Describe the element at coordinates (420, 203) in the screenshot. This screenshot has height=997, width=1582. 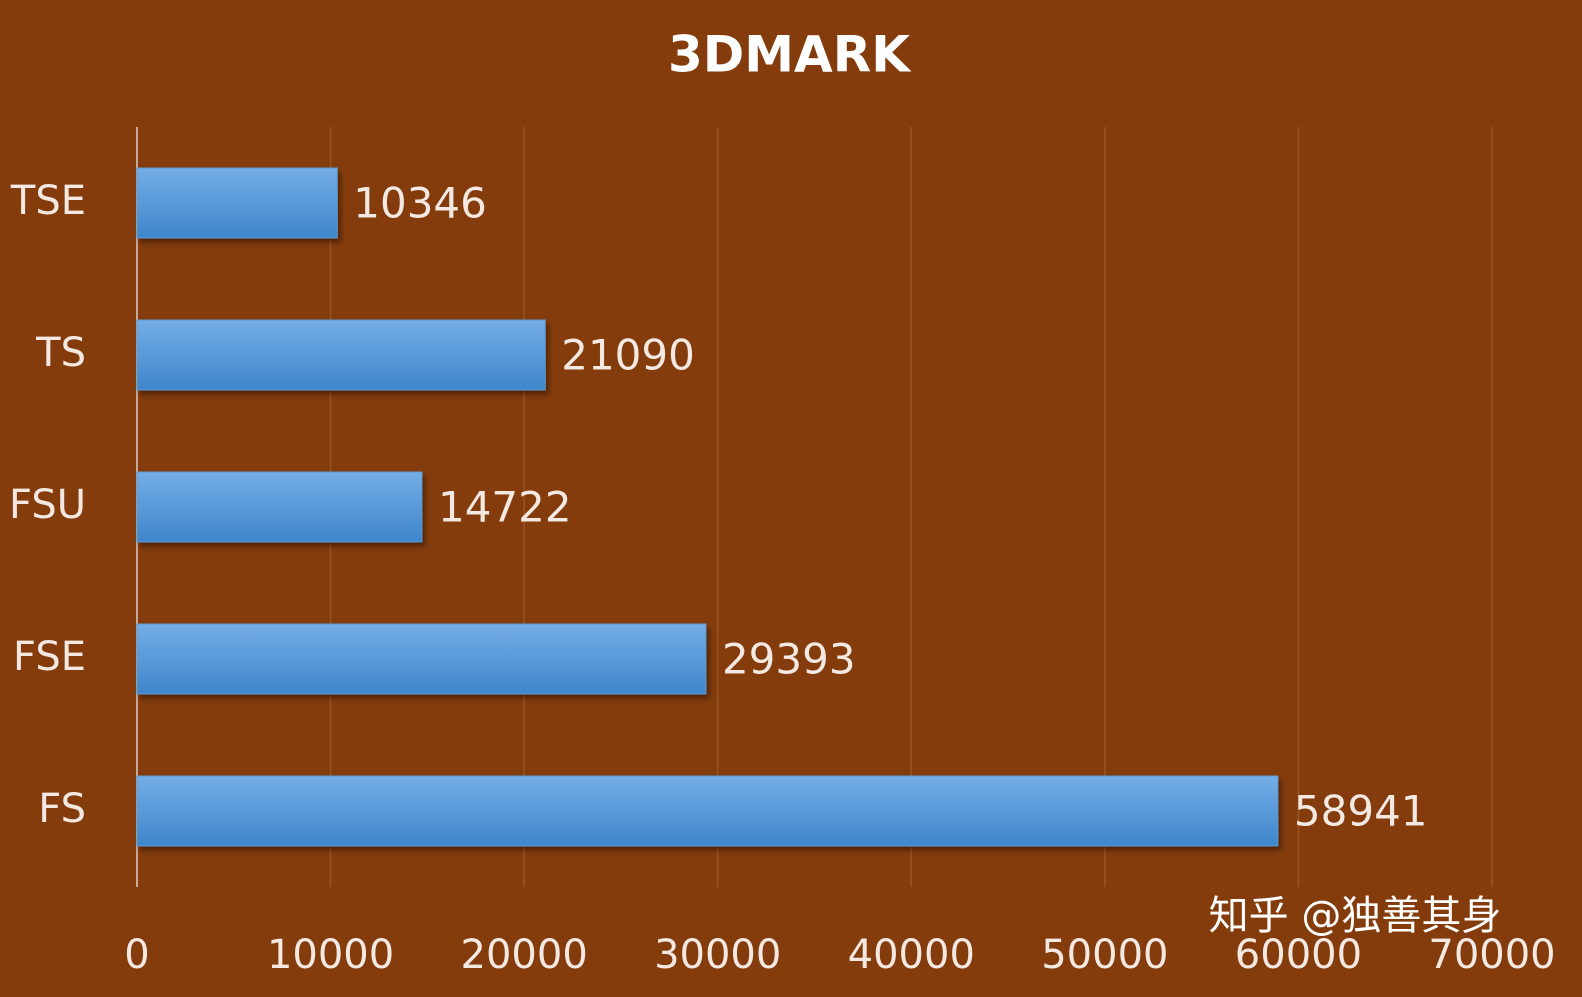
I see `data-label: 10346` at that location.